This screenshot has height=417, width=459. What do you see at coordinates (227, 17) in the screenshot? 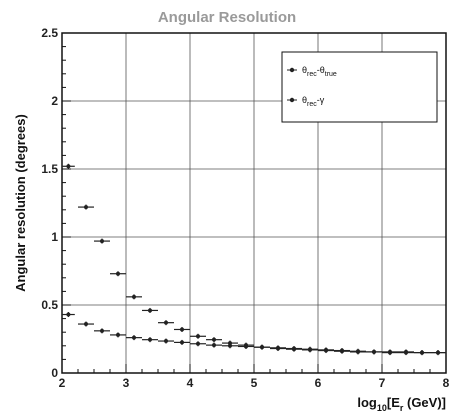
I see `chart-title: Angular Resolution` at bounding box center [227, 17].